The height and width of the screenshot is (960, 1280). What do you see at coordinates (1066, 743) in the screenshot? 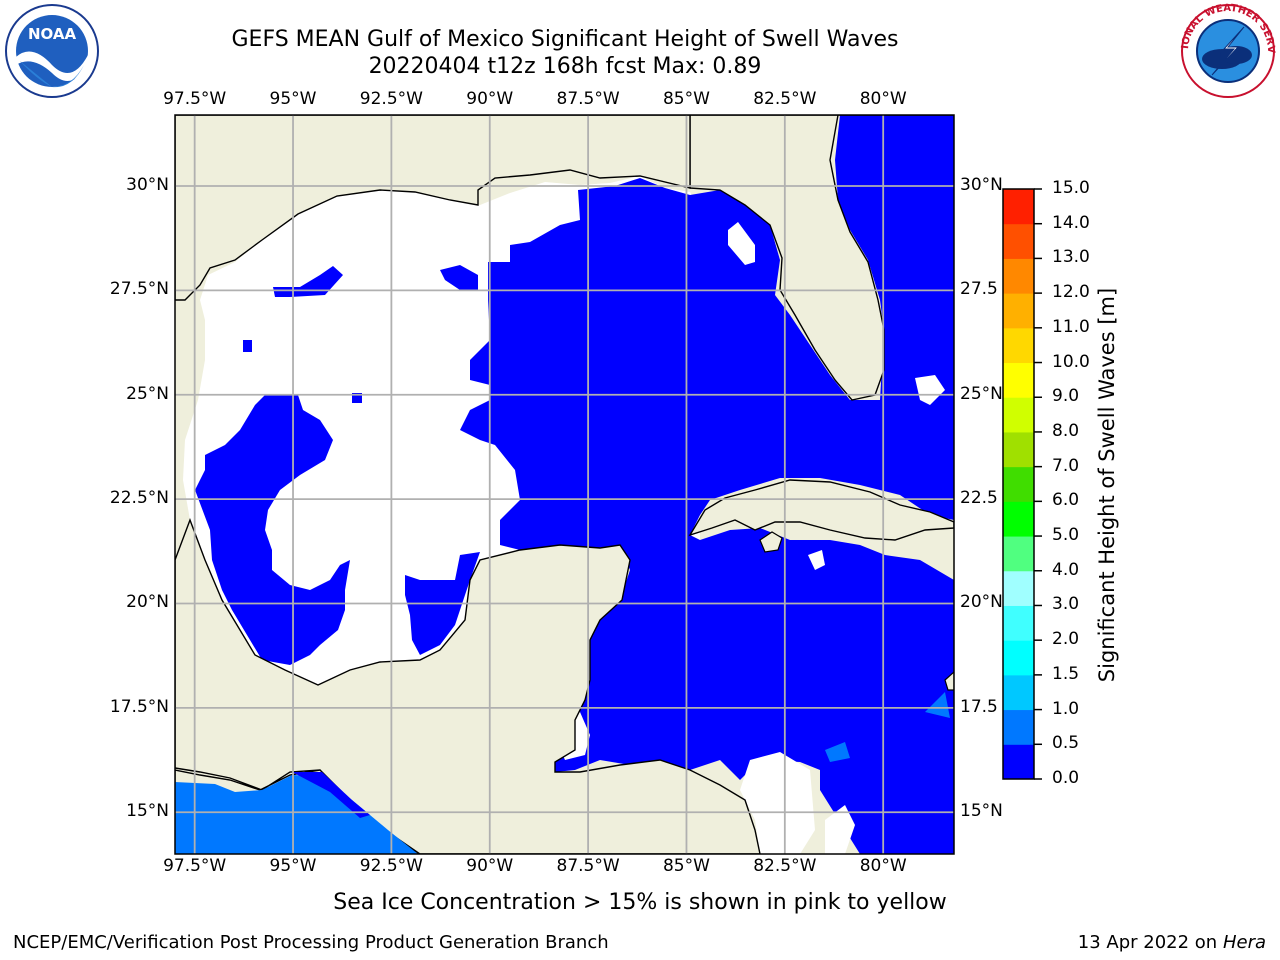
I see `colorbar-tick-label: 0.5` at bounding box center [1066, 743].